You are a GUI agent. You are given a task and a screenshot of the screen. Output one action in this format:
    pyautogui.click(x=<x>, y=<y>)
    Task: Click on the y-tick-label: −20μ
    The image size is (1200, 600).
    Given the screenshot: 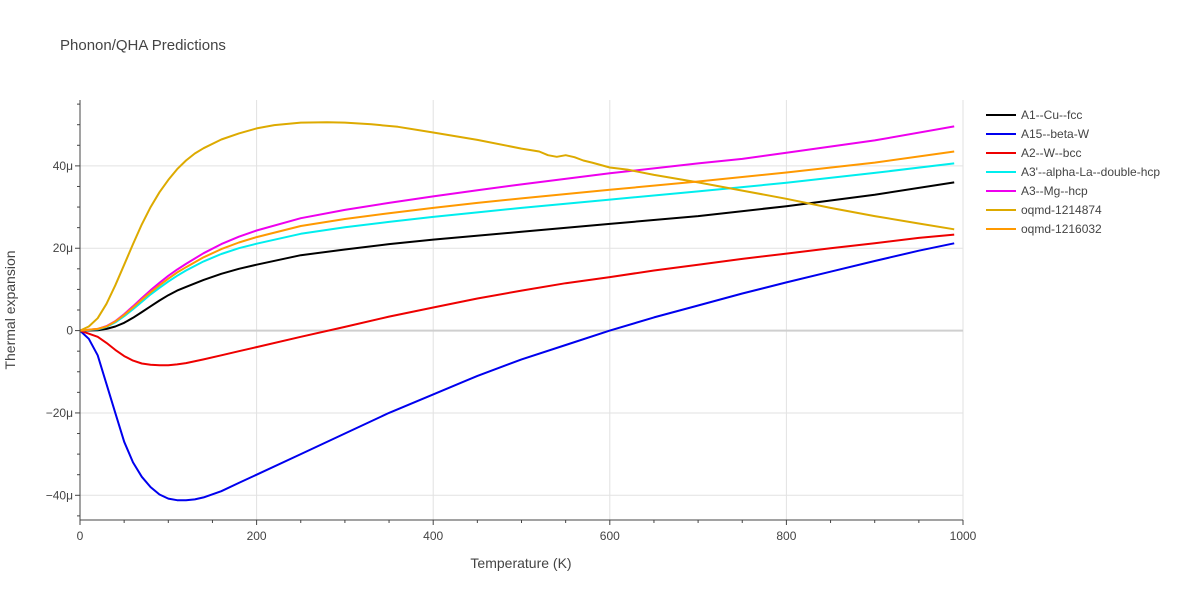 What is the action you would take?
    pyautogui.click(x=59, y=413)
    